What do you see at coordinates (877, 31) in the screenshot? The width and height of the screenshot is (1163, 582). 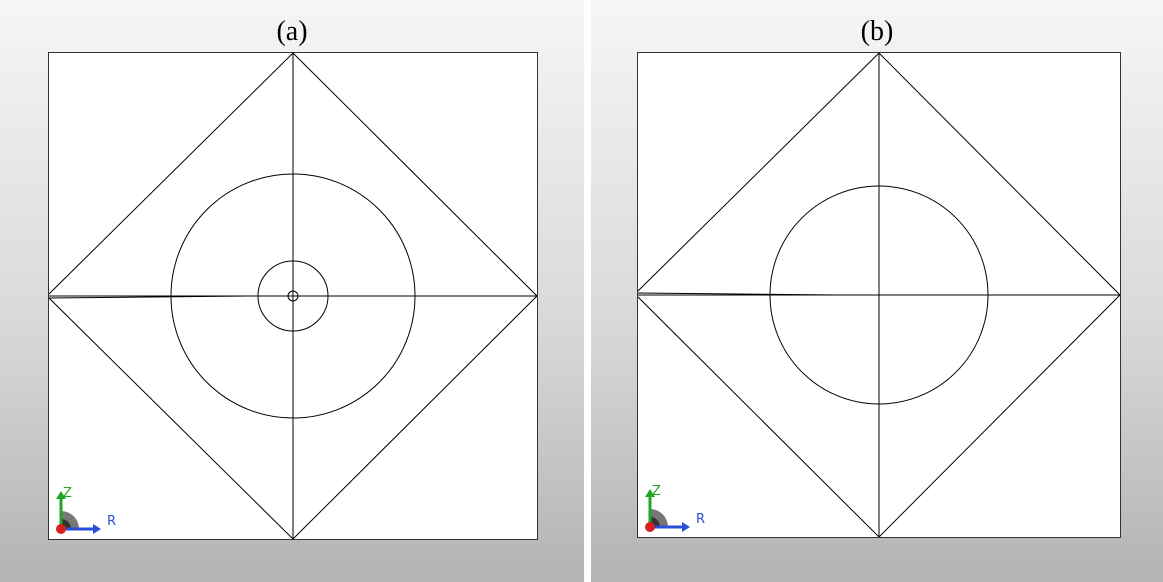 I see `panel-b-caption: (b)` at bounding box center [877, 31].